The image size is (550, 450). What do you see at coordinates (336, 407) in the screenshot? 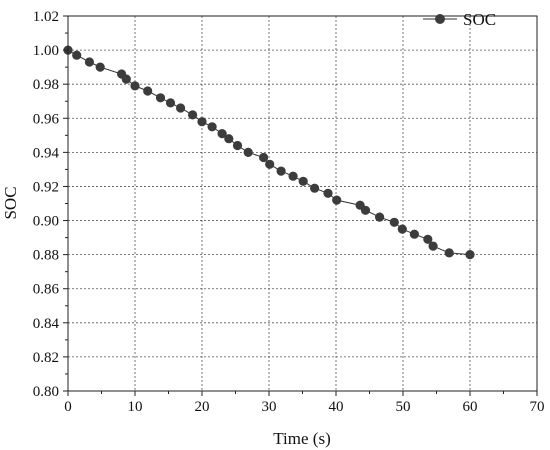
I see `x-tick-label: 40` at bounding box center [336, 407].